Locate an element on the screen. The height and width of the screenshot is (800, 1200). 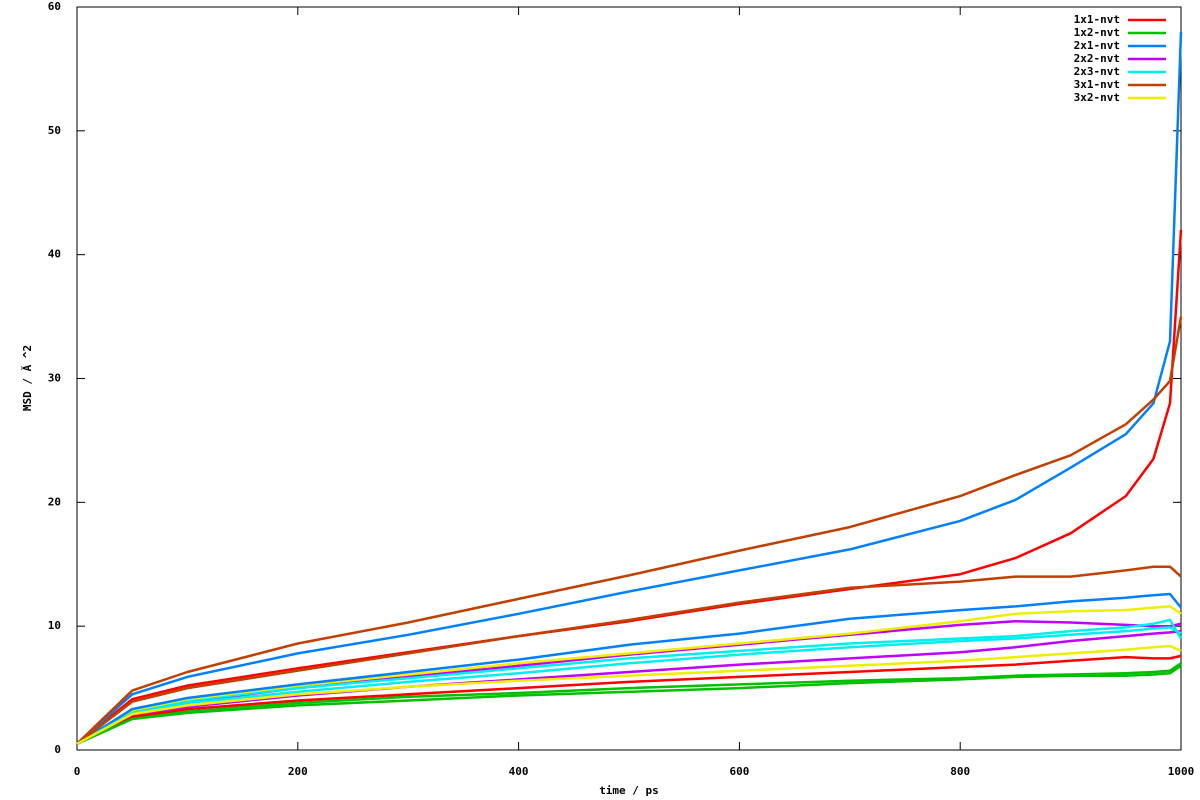
y-tick-label: 40 is located at coordinates (54, 254).